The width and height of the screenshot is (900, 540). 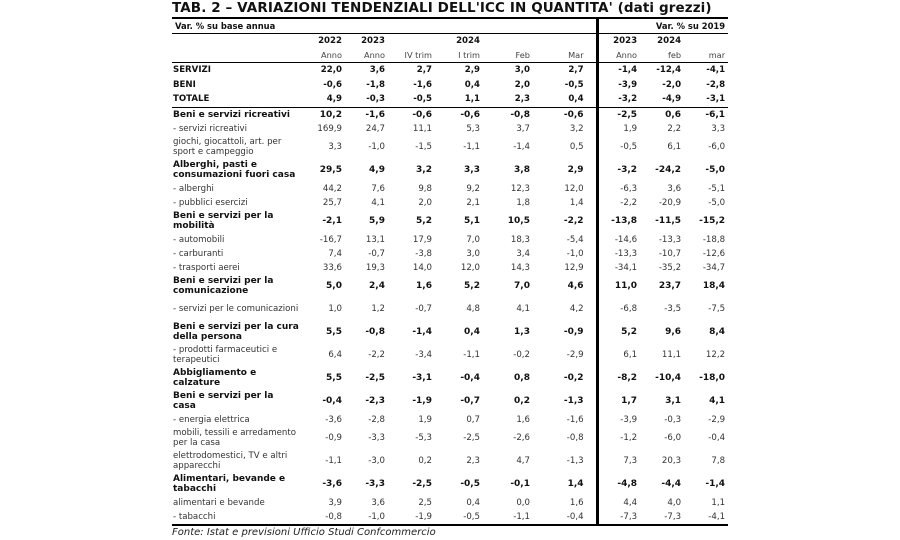 What do you see at coordinates (210, 128) in the screenshot?
I see `row-label: - servizi ricreativi` at bounding box center [210, 128].